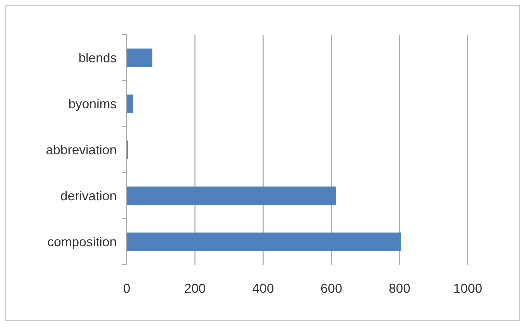 This screenshot has width=528, height=329. I want to click on y-tick-label: blends, so click(98, 58).